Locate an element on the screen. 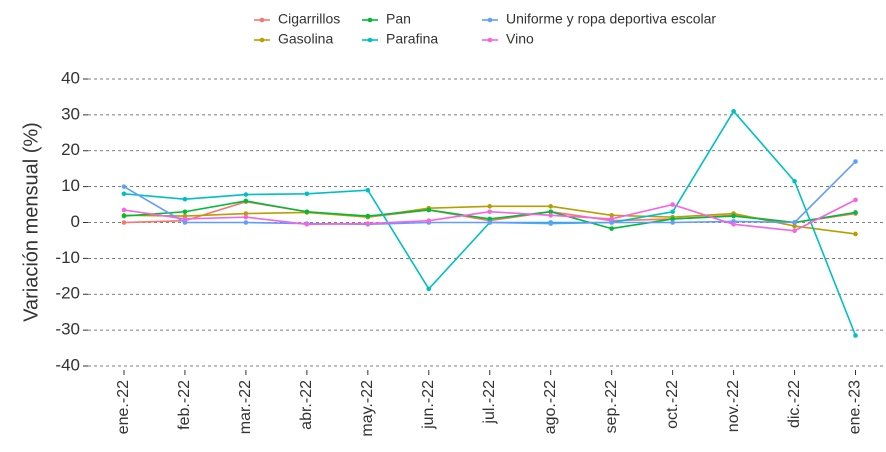 This screenshot has width=886, height=452. legend-label: Cigarrillos is located at coordinates (309, 19).